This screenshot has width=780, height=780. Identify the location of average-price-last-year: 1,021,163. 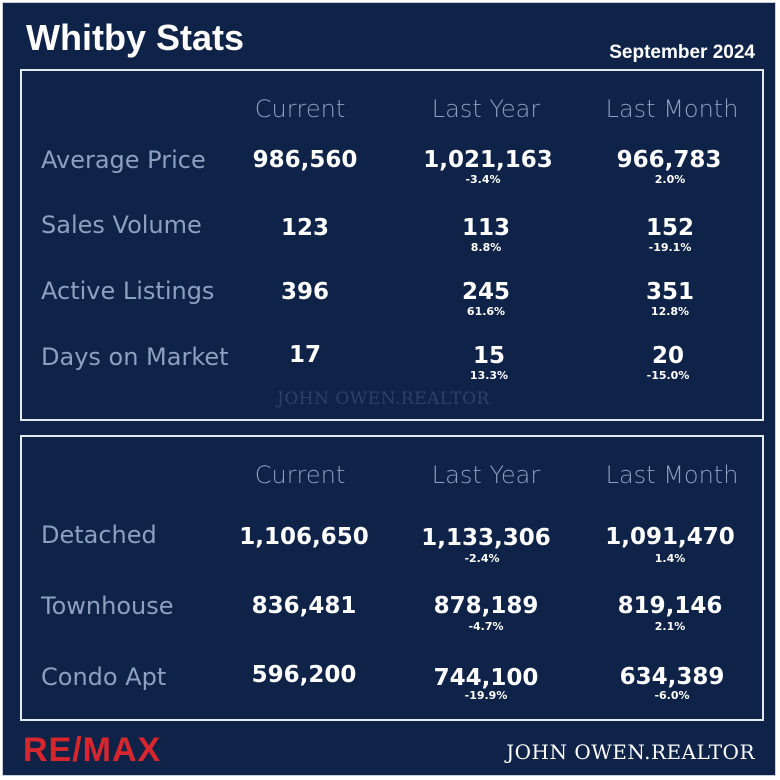
(488, 160).